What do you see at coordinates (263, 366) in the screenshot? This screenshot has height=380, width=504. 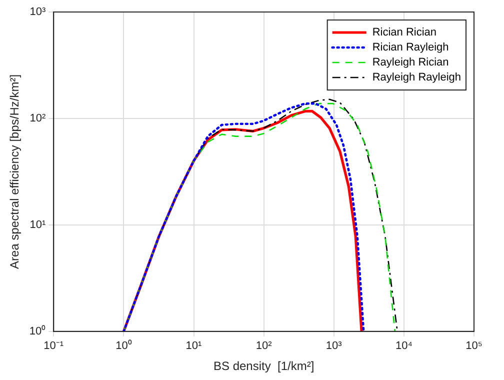 I see `x-axis-title: BS density [1/km²]` at bounding box center [263, 366].